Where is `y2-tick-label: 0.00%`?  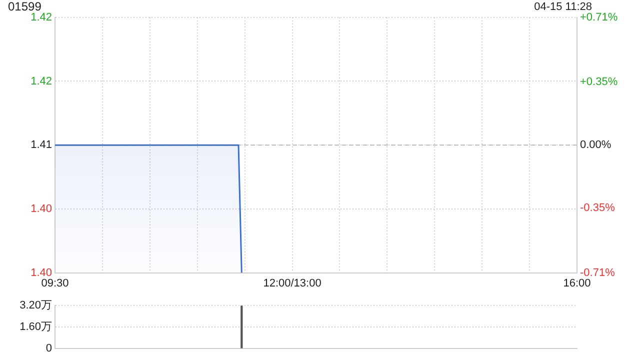 y2-tick-label: 0.00% is located at coordinates (596, 145).